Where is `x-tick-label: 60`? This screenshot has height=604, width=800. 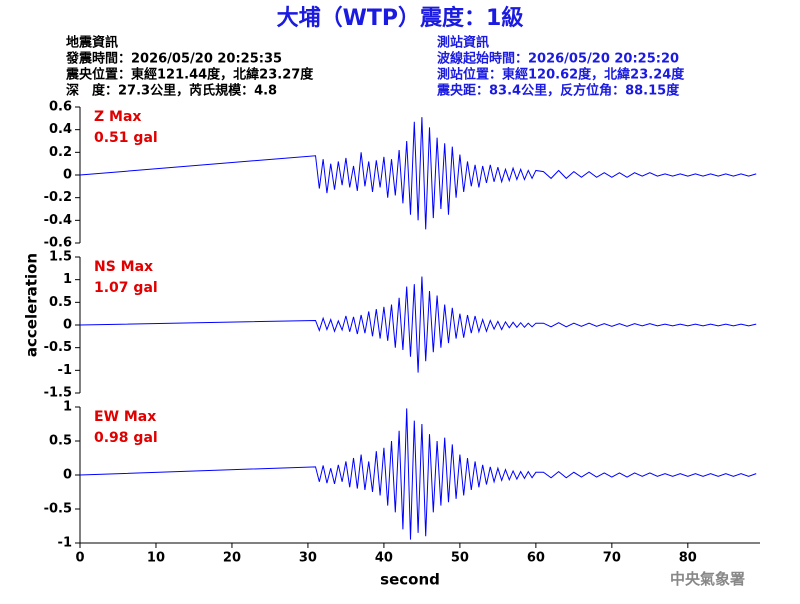 x-tick-label: 60 is located at coordinates (536, 558).